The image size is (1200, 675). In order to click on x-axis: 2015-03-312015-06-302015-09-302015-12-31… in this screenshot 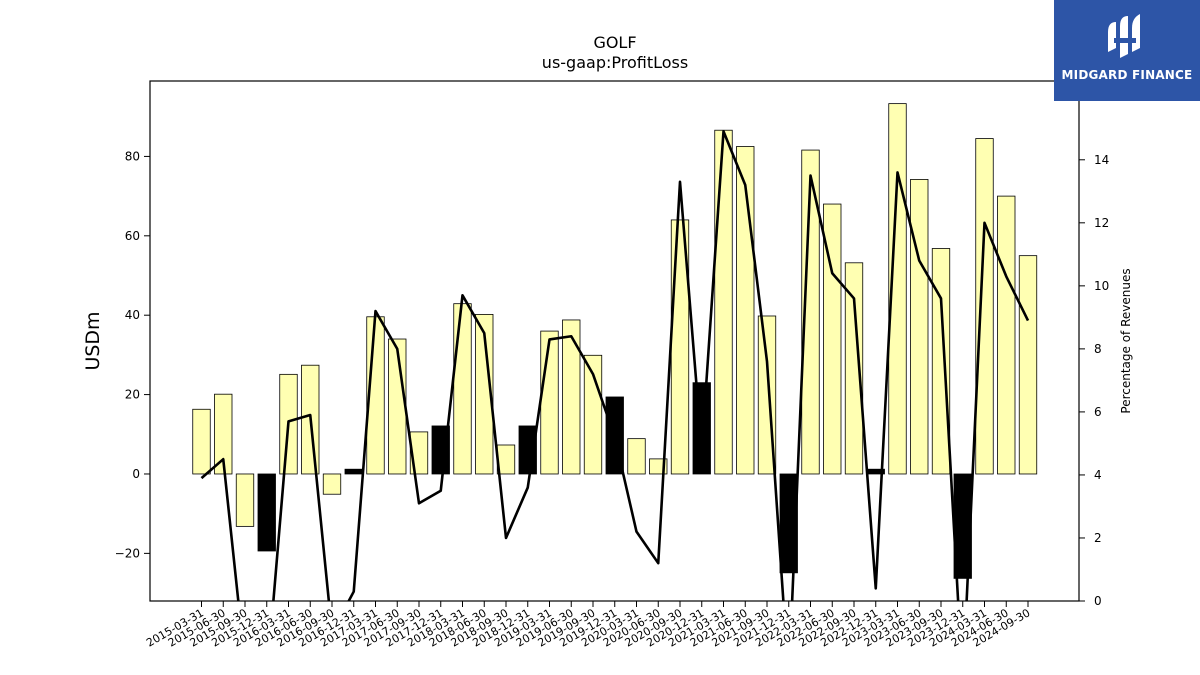, I will do `click(588, 625)`.